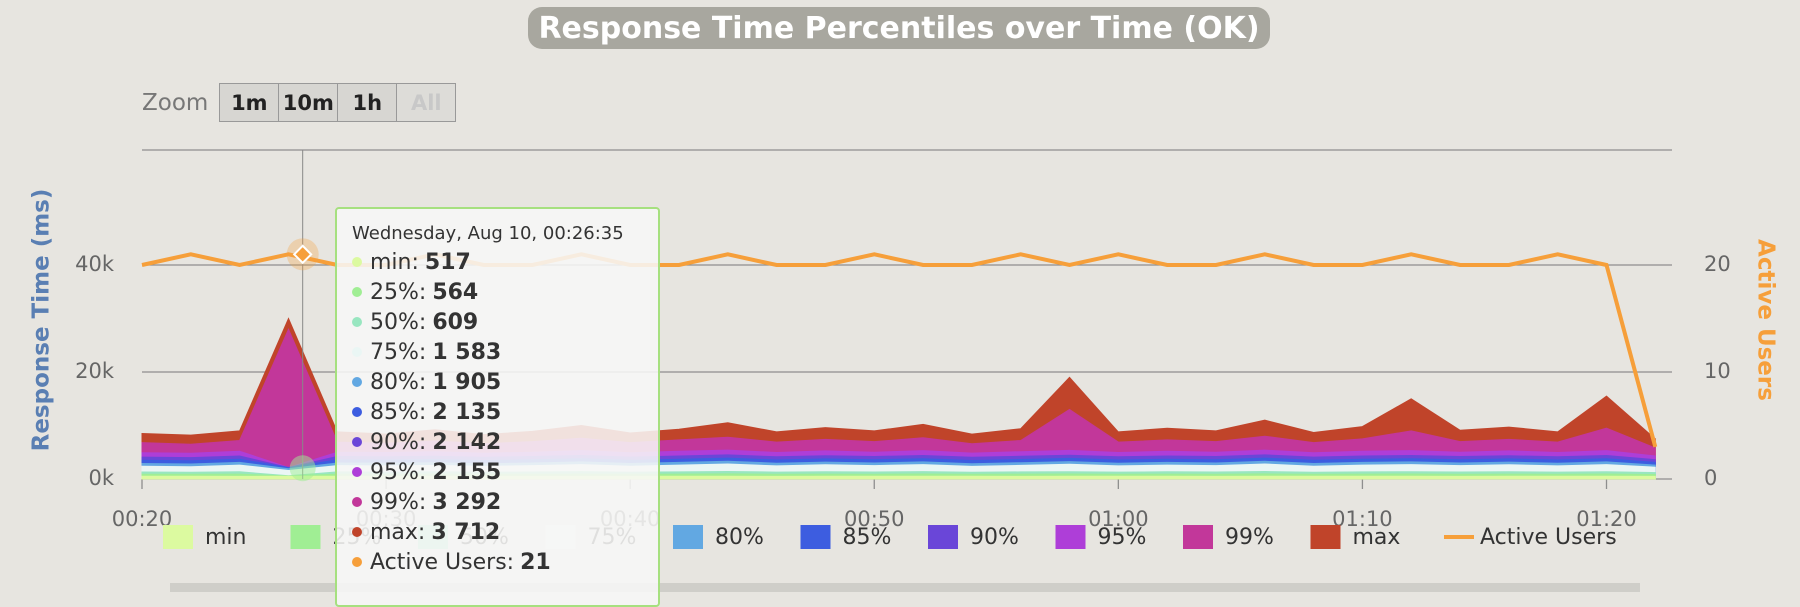 This screenshot has width=1800, height=607. What do you see at coordinates (226, 537) in the screenshot?
I see `legend-label: min` at bounding box center [226, 537].